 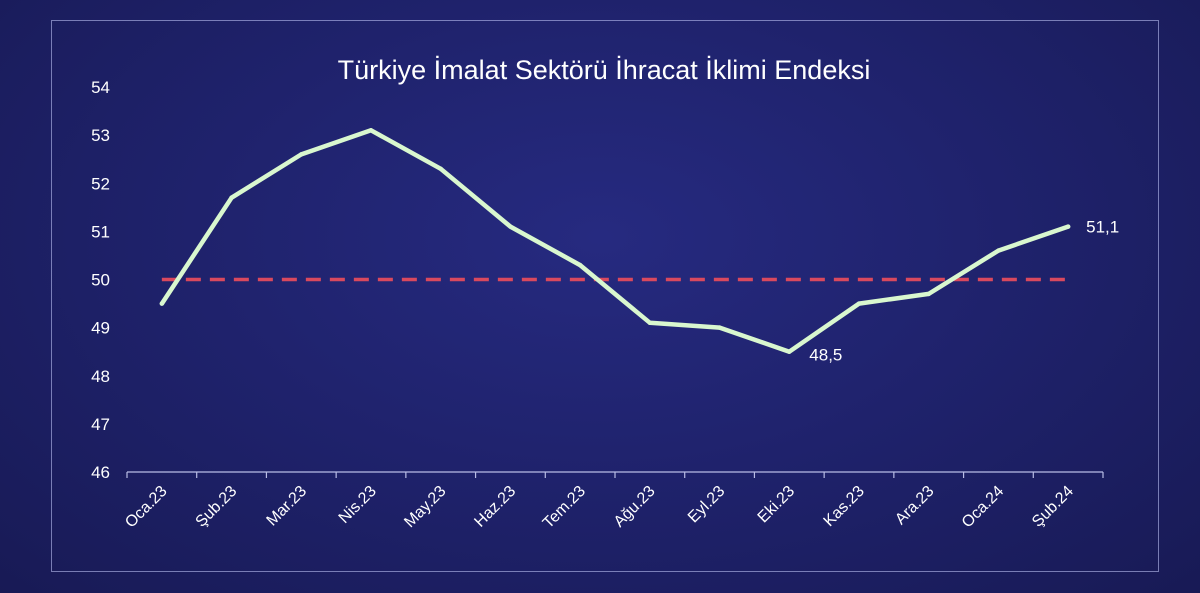 What do you see at coordinates (100, 87) in the screenshot?
I see `y-tick-label: 54` at bounding box center [100, 87].